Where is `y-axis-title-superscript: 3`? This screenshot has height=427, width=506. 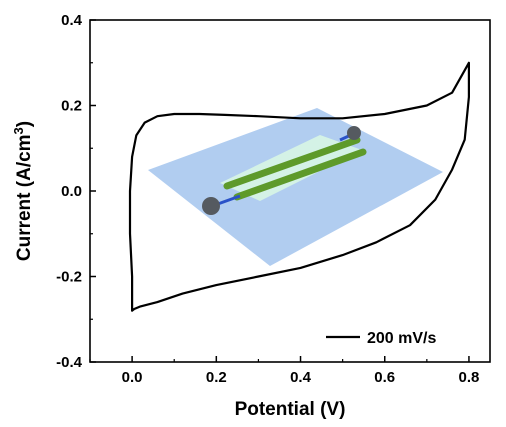 y-axis-title-superscript: 3 is located at coordinates (18, 130).